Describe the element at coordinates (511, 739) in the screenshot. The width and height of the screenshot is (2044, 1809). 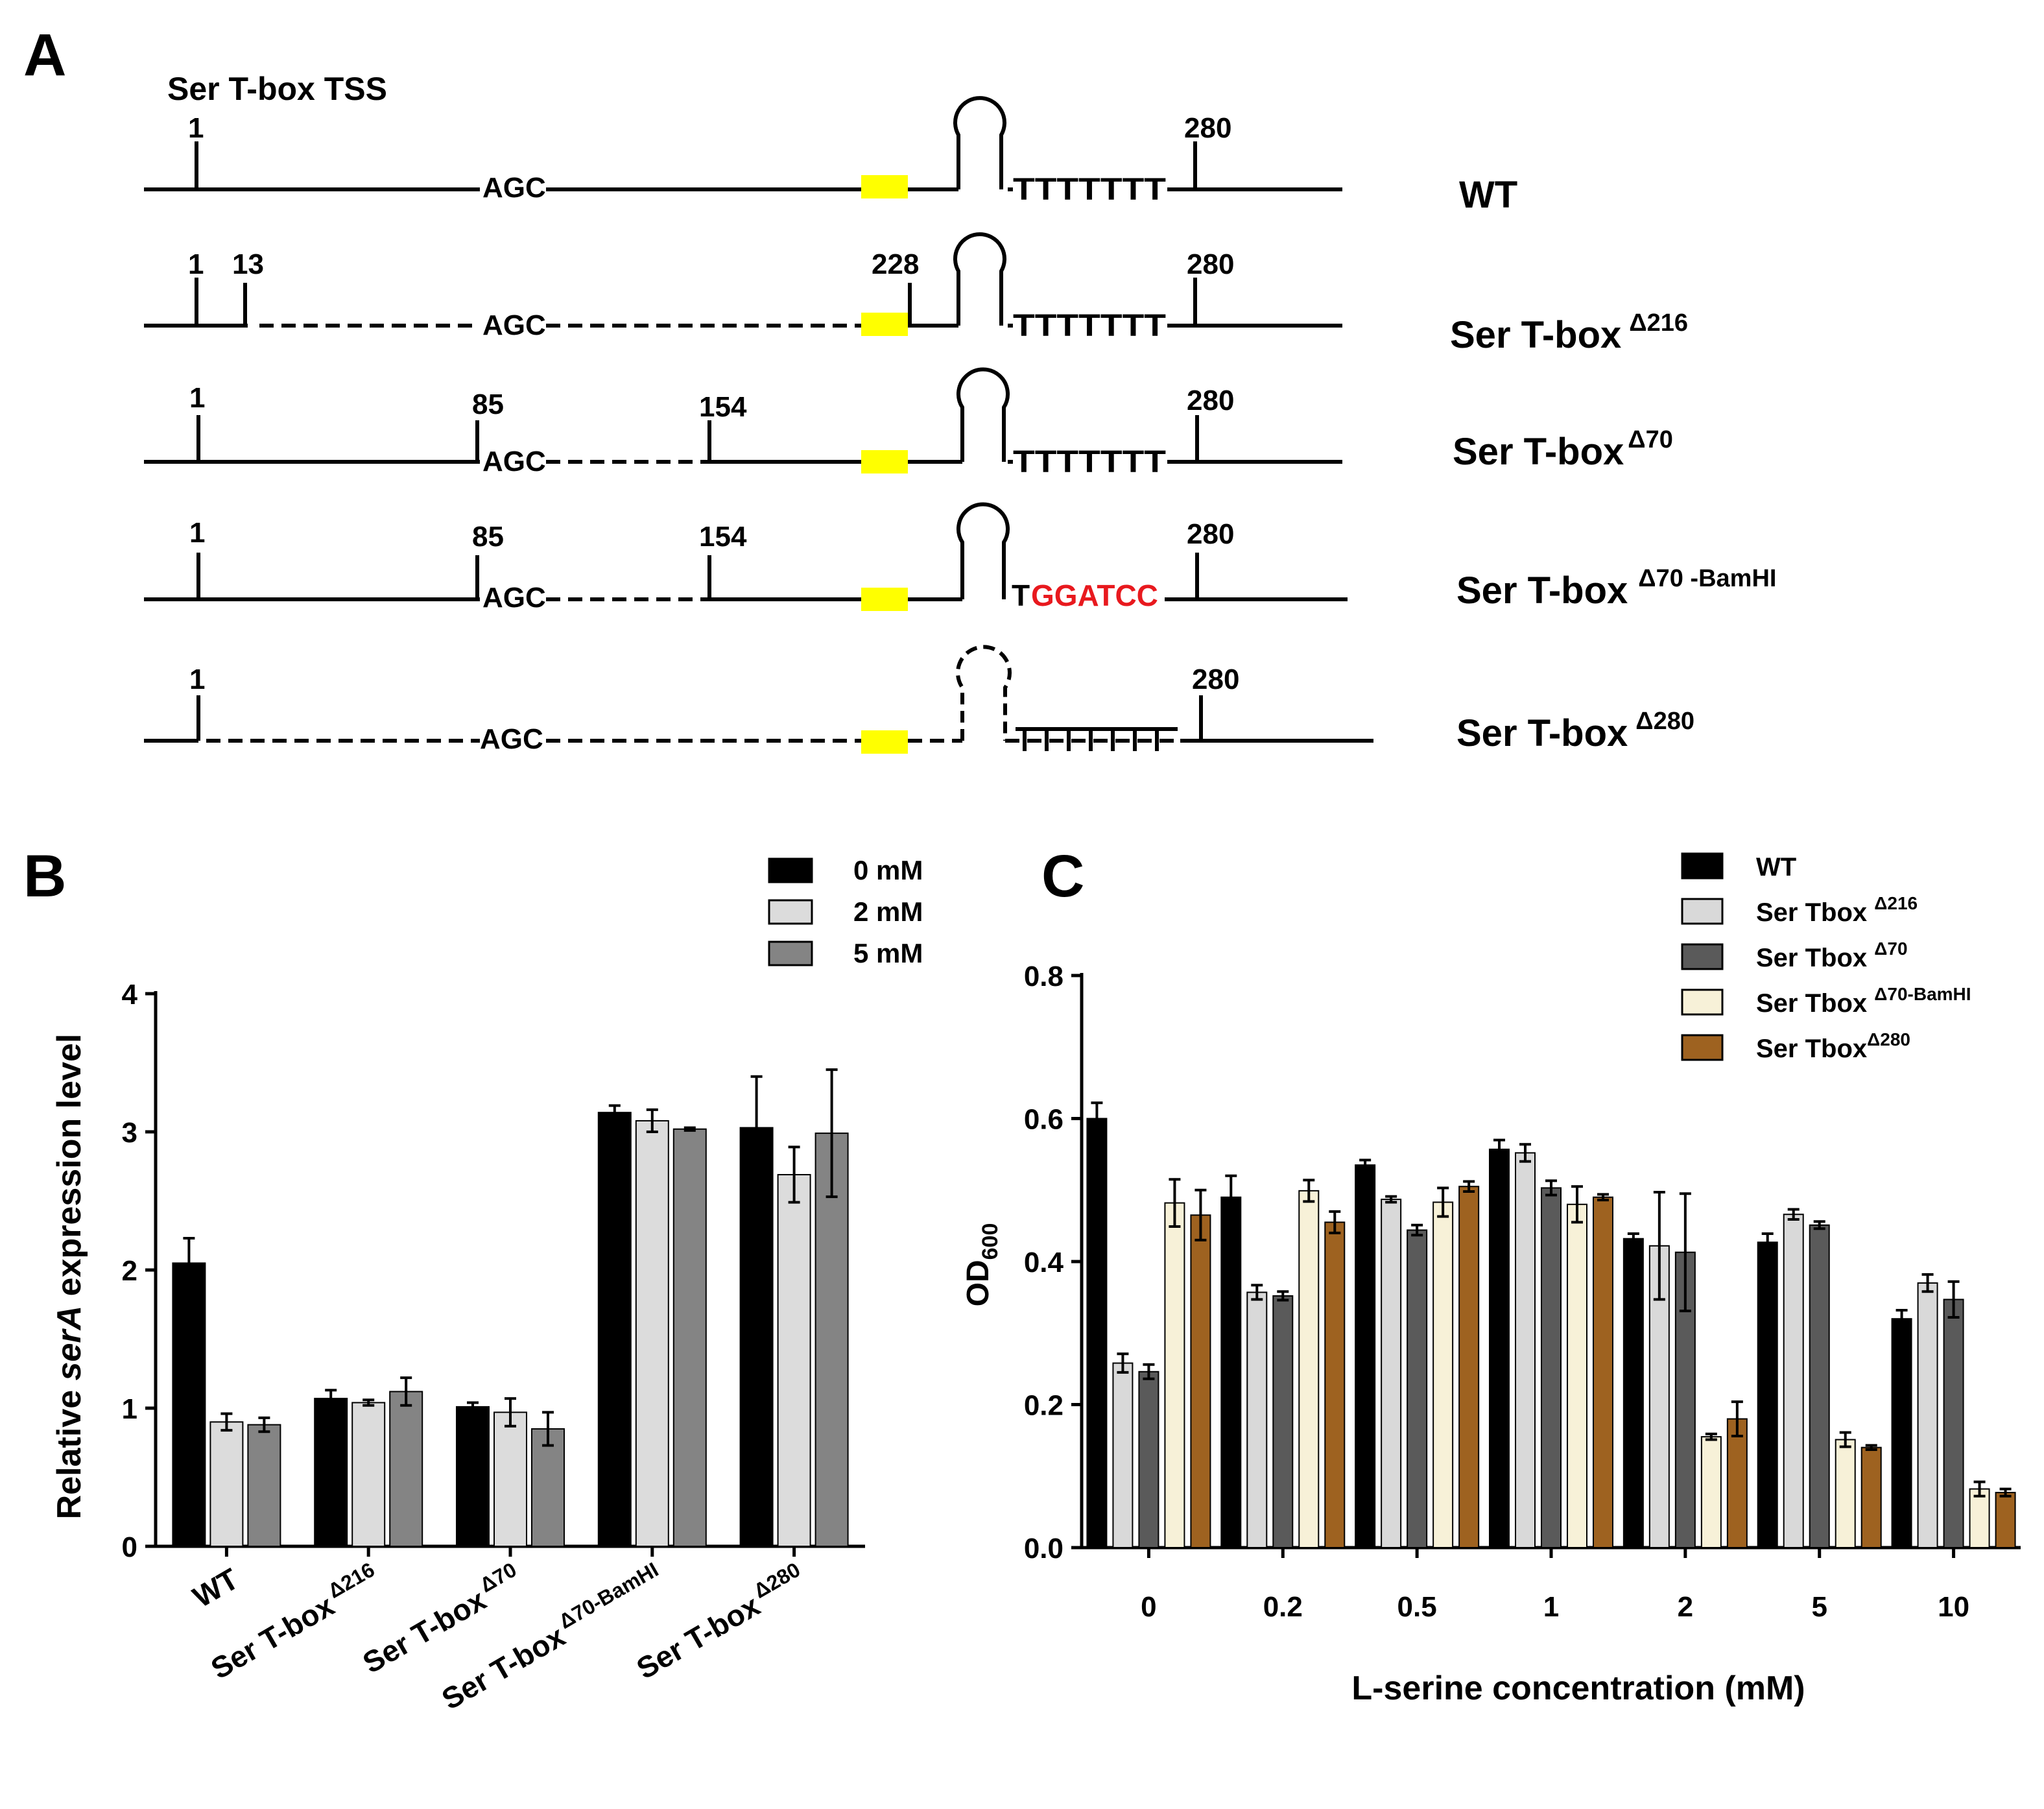
I see `codon-d280: AGC` at that location.